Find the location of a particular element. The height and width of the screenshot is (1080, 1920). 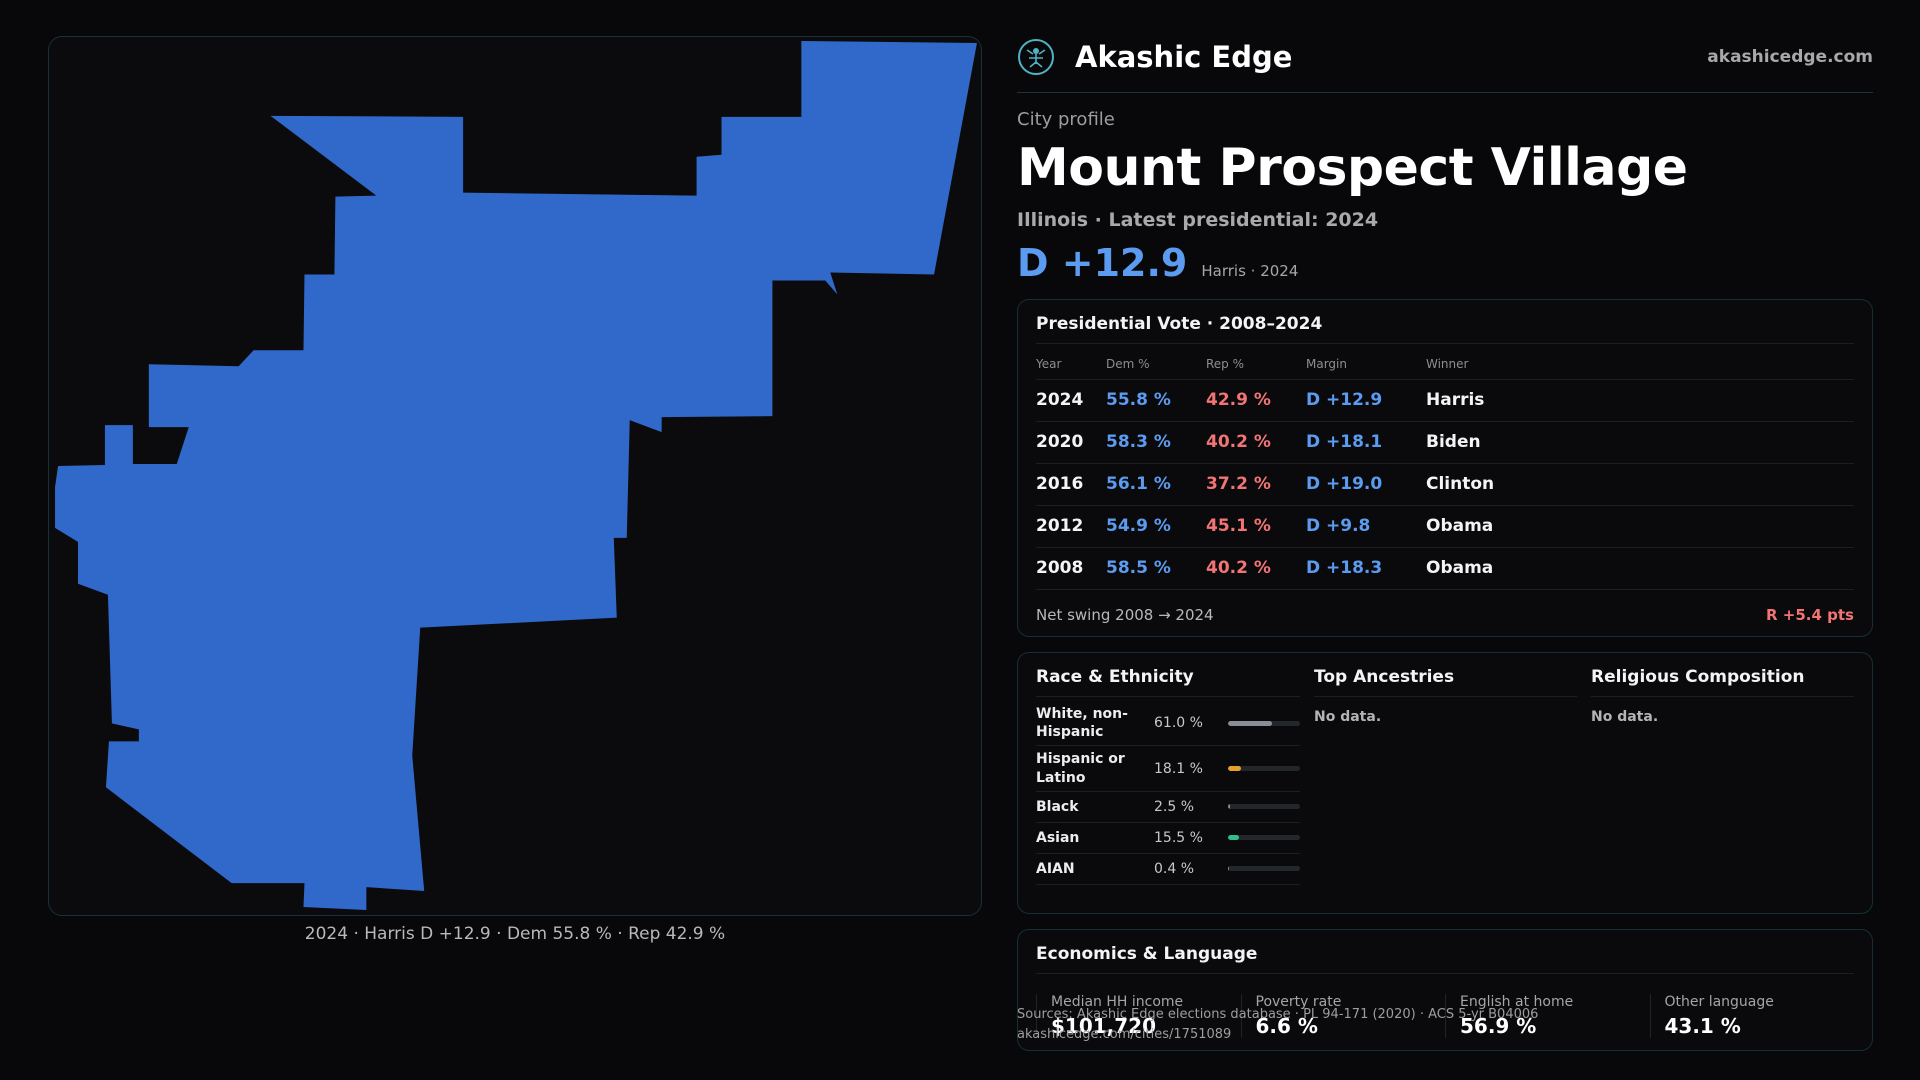

stat-label: Median HH income is located at coordinates (1117, 1002).